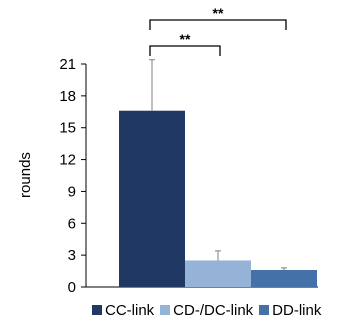 Image resolution: width=343 pixels, height=322 pixels. I want to click on y-tick-label: 18, so click(67, 96).